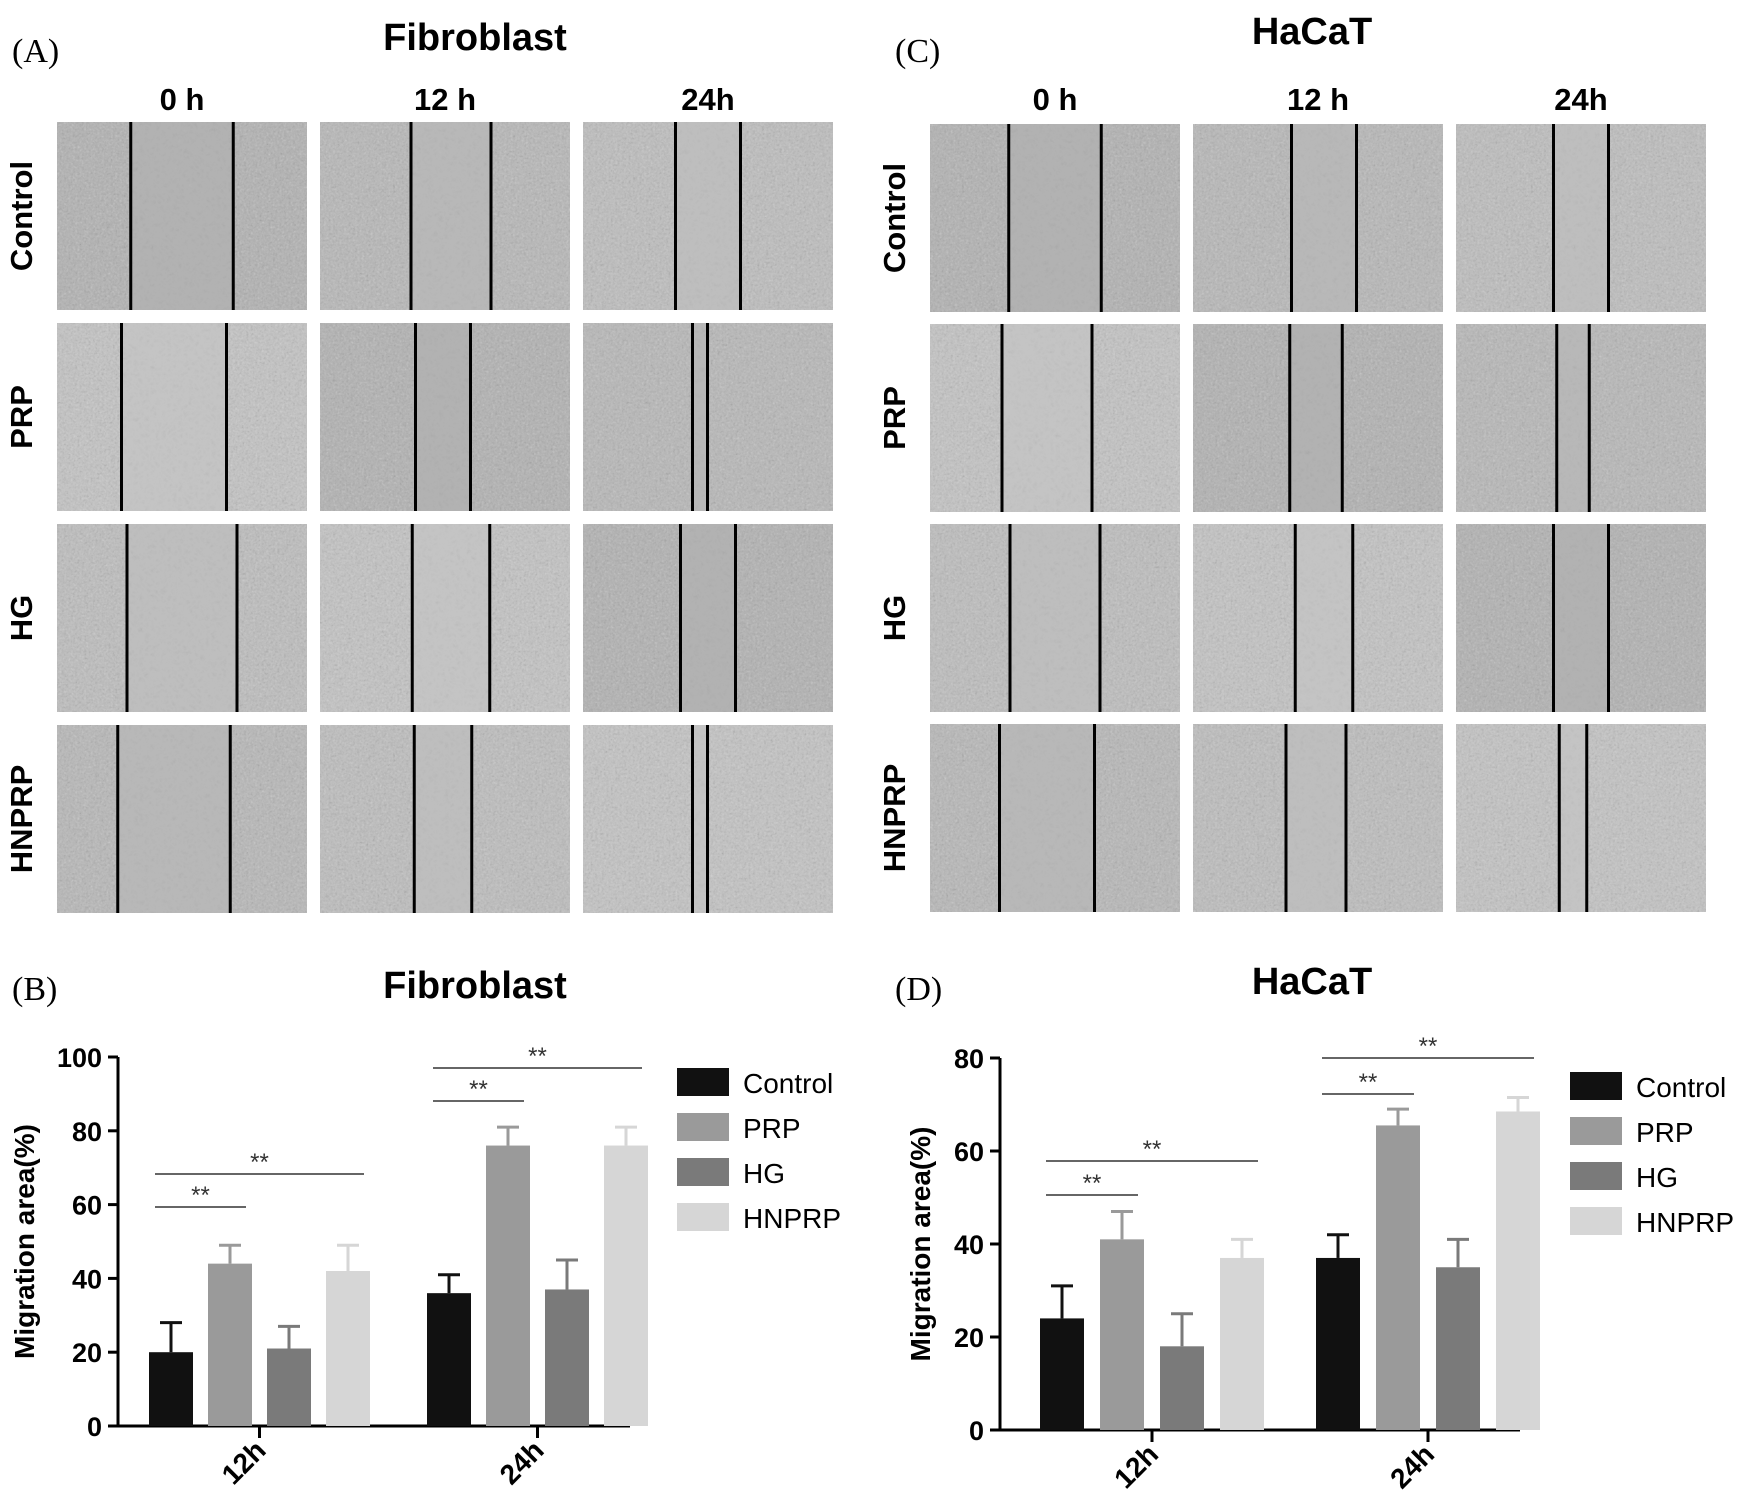  What do you see at coordinates (918, 989) in the screenshot?
I see `panel-label-d: (D)` at bounding box center [918, 989].